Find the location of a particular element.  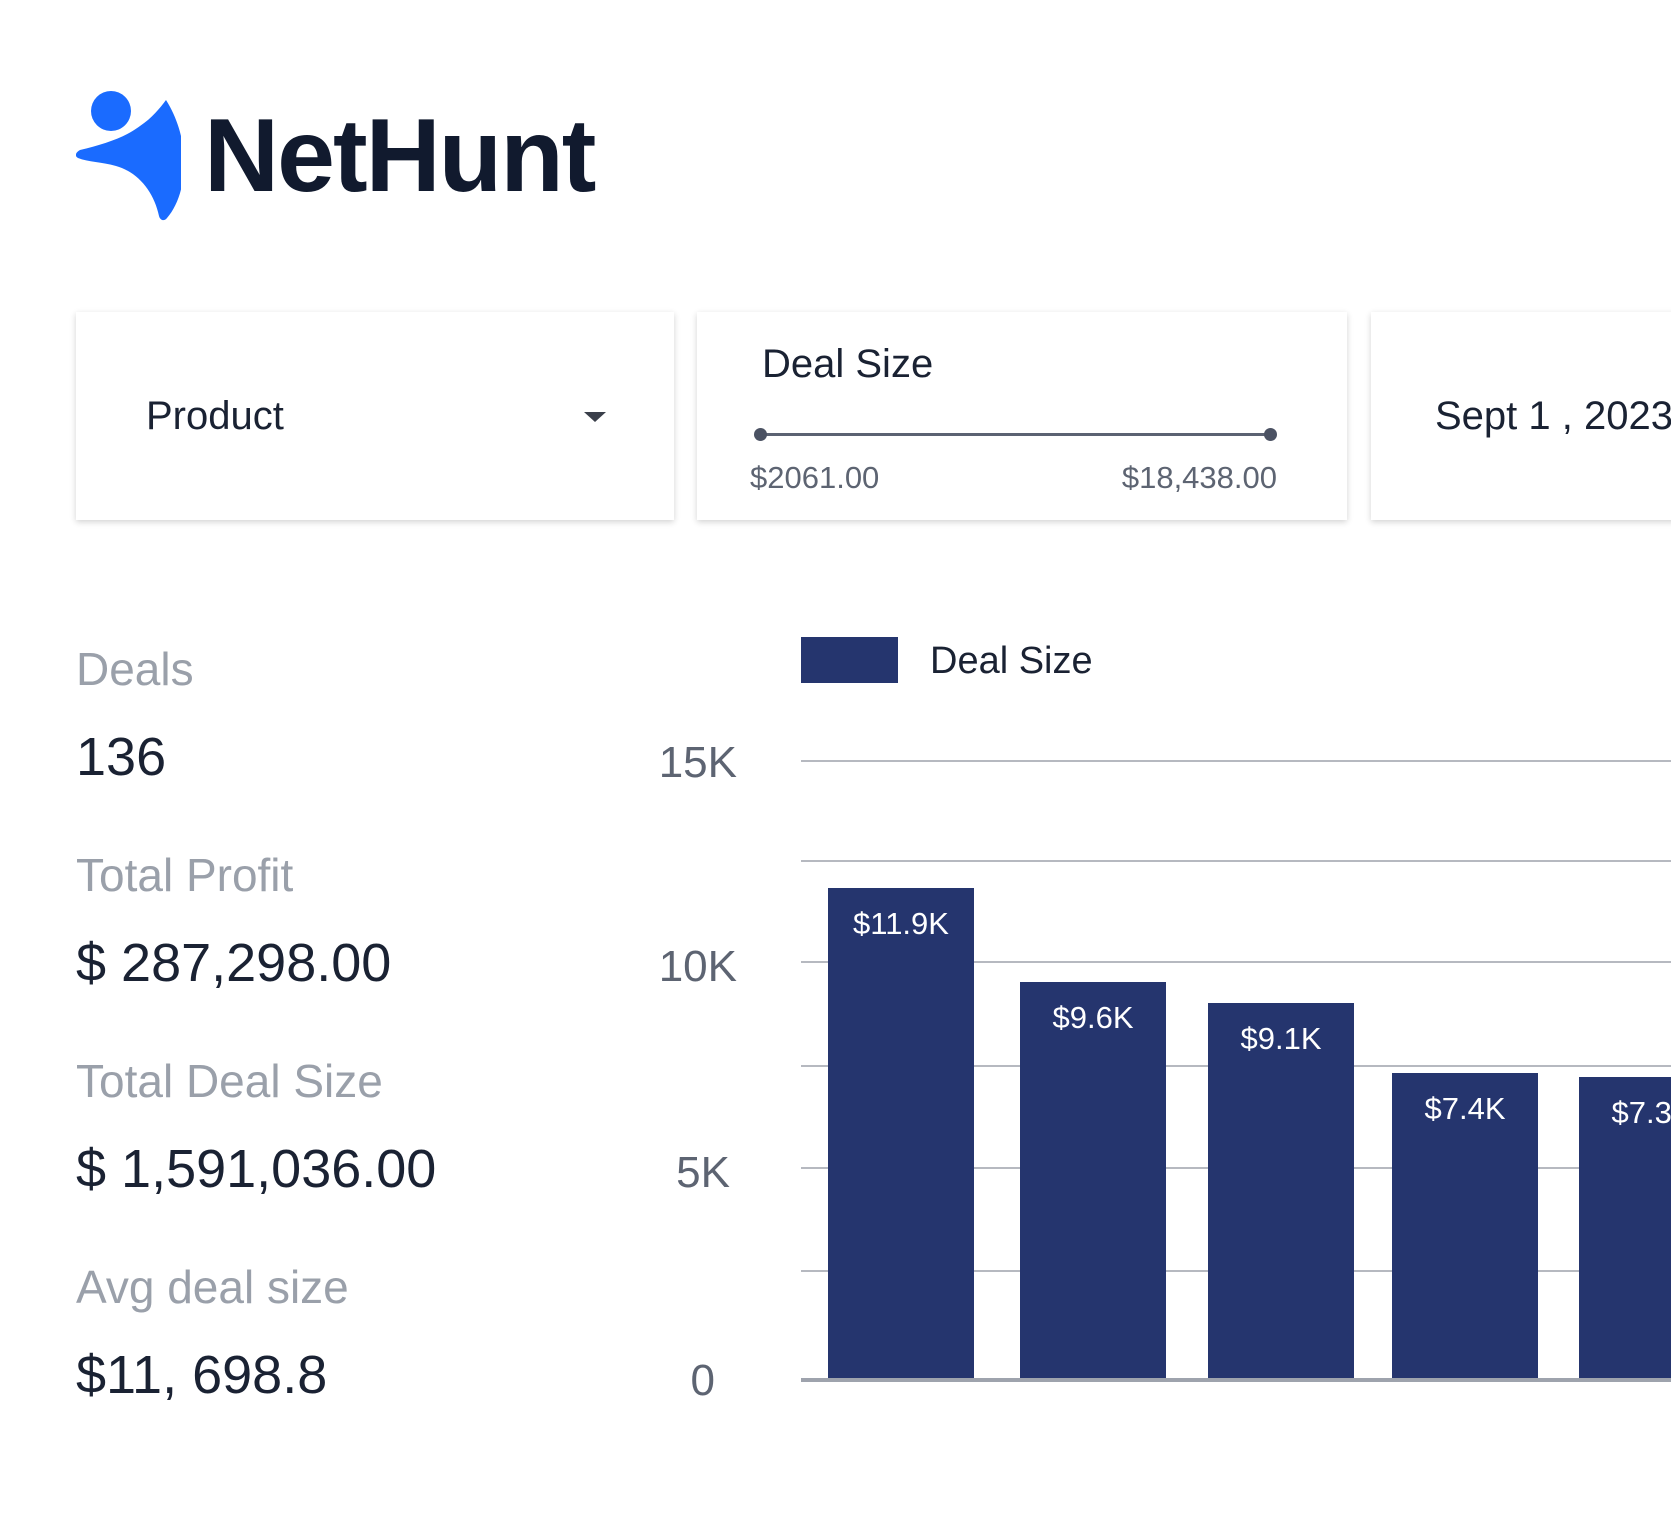

bar-value-label: $7.3K is located at coordinates (1641, 1113).